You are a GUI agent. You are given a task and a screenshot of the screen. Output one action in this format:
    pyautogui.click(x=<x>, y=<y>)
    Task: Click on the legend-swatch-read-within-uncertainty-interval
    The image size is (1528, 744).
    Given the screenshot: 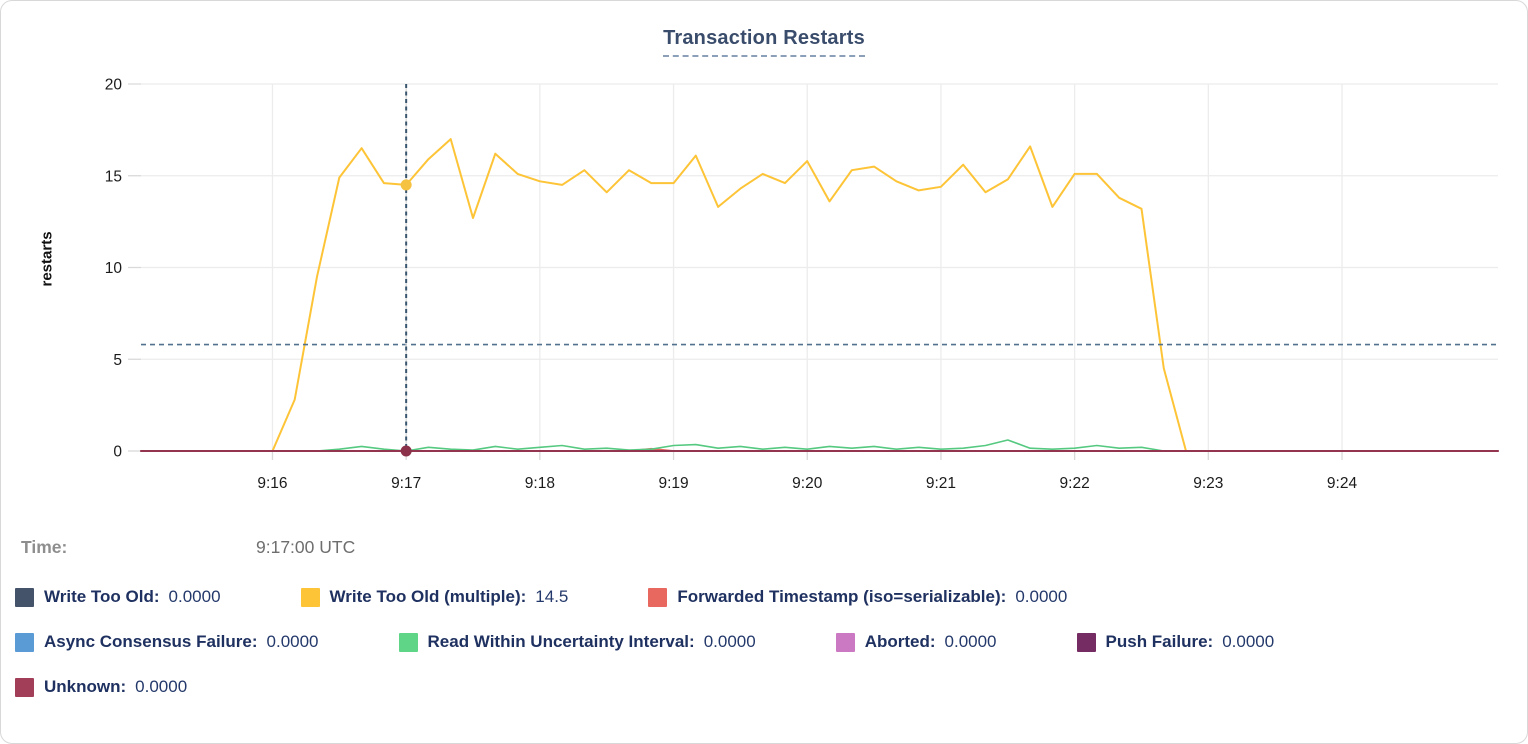 What is the action you would take?
    pyautogui.click(x=408, y=642)
    